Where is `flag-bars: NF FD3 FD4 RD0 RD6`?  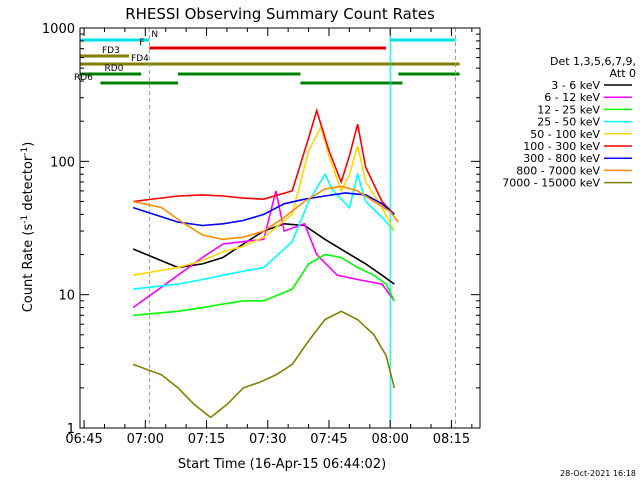
flag-bars: NF FD3 FD4 RD0 RD6 is located at coordinates (267, 57).